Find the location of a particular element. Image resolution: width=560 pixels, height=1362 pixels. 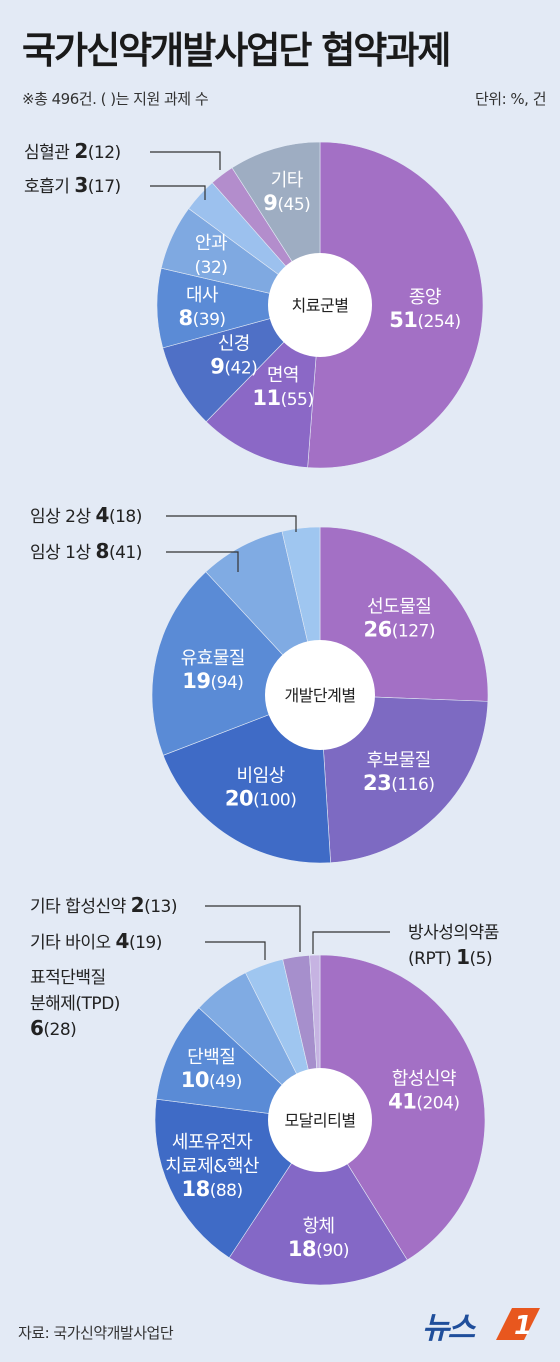

slice-label: 대사8(39) is located at coordinates (203, 307).